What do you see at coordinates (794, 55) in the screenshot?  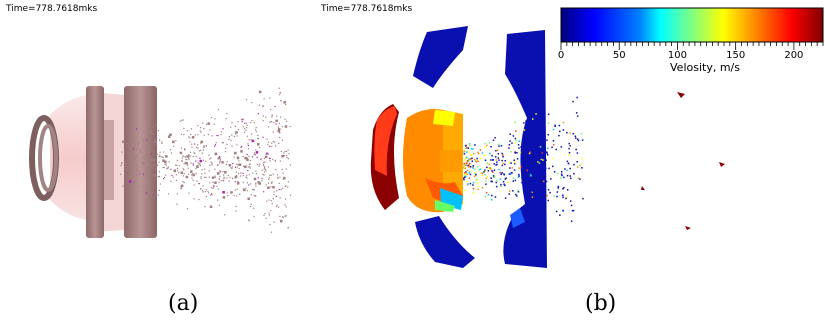 I see `colorbar-tick-label: 200` at bounding box center [794, 55].